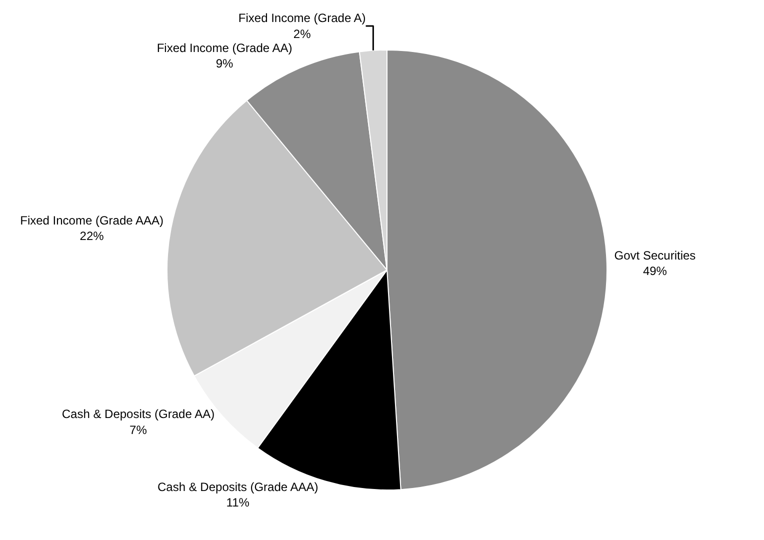  I want to click on slice-label: Govt Securities, so click(655, 255).